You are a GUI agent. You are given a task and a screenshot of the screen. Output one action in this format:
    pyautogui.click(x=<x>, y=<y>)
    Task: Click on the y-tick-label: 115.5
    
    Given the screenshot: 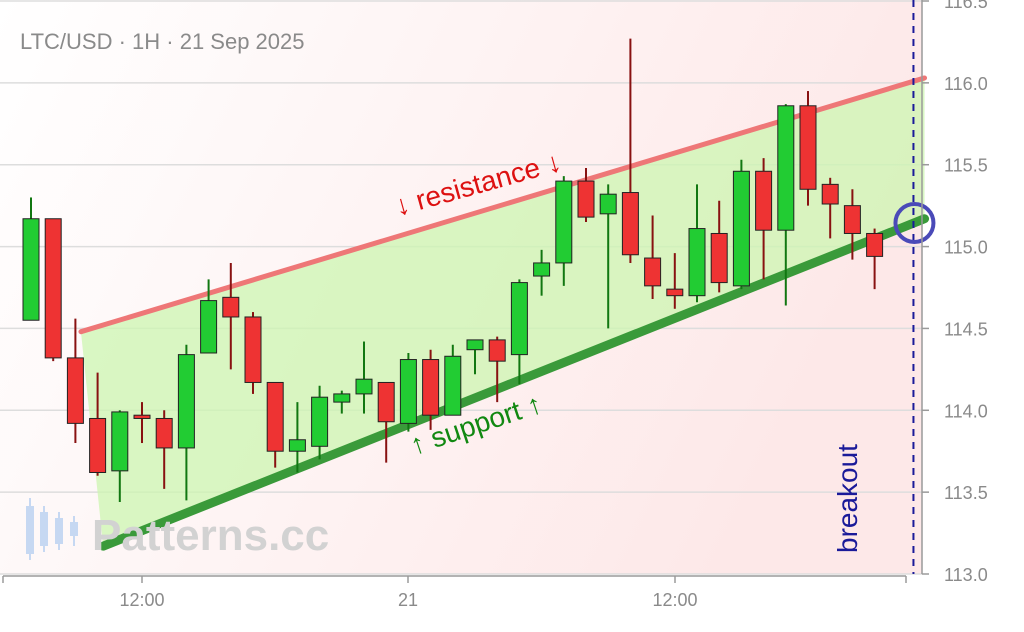 What is the action you would take?
    pyautogui.click(x=966, y=166)
    